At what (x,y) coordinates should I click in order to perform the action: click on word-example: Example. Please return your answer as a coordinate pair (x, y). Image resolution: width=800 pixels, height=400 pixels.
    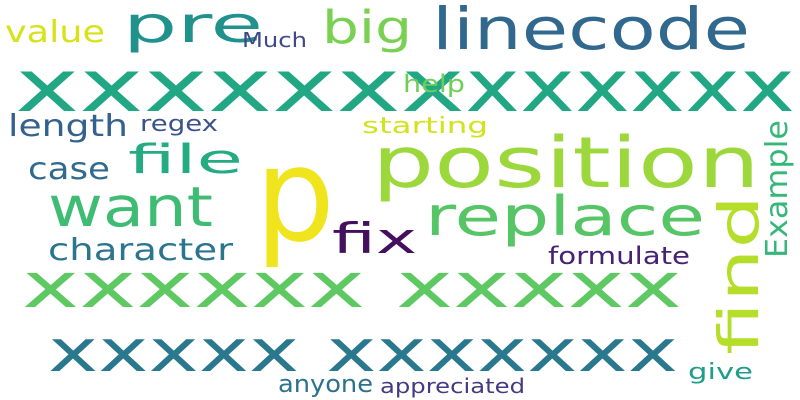
    Looking at the image, I should click on (777, 189).